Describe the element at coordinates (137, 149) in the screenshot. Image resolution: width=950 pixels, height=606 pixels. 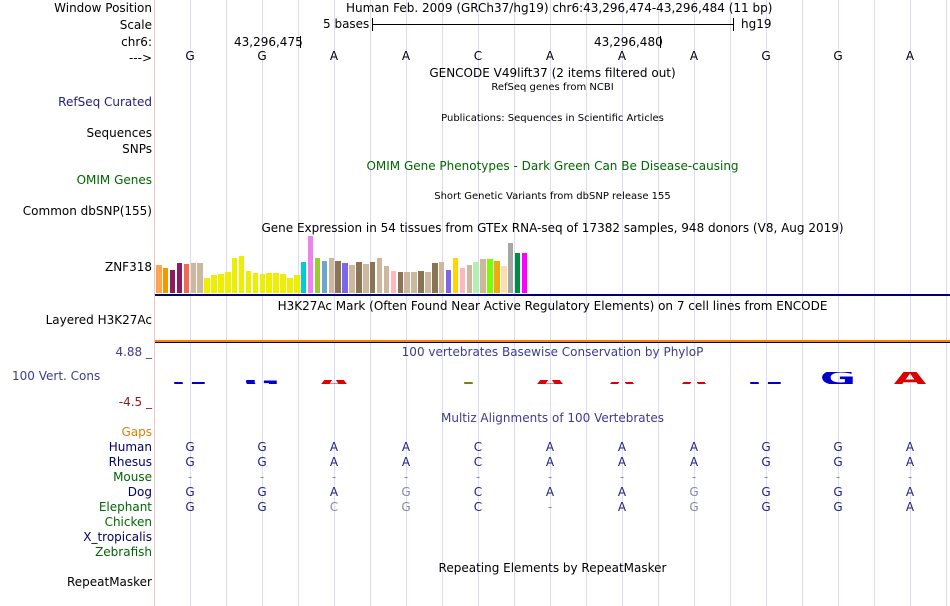
I see `snps-track-label: SNPs` at that location.